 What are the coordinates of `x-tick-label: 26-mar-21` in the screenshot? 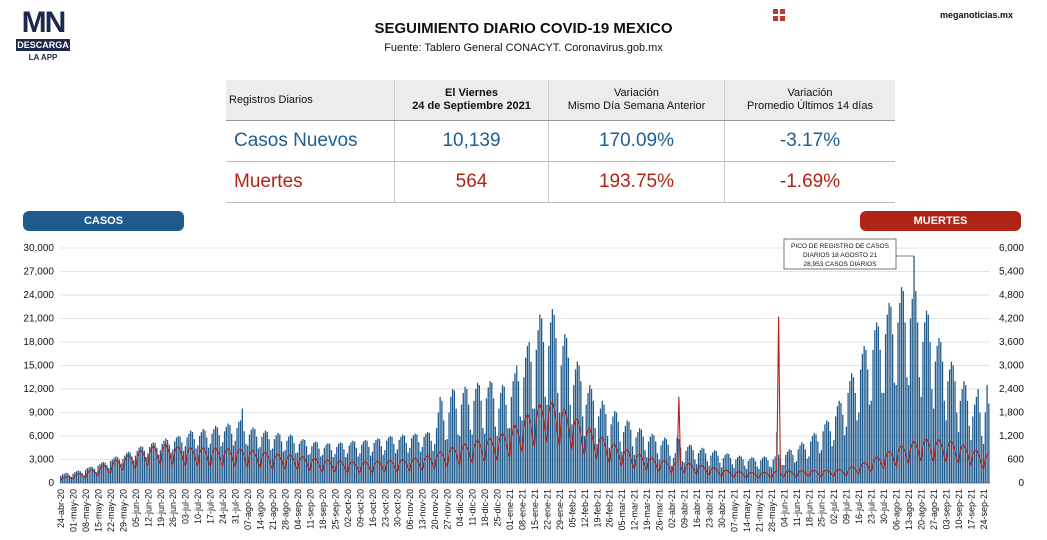 It's located at (660, 510).